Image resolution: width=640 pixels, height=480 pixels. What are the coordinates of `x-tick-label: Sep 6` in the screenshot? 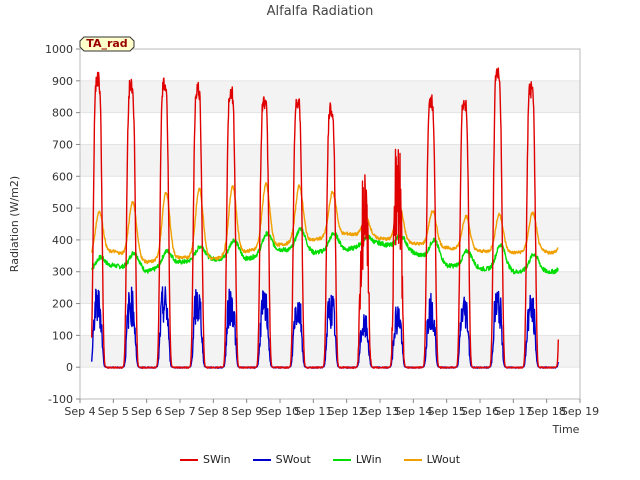 It's located at (146, 411).